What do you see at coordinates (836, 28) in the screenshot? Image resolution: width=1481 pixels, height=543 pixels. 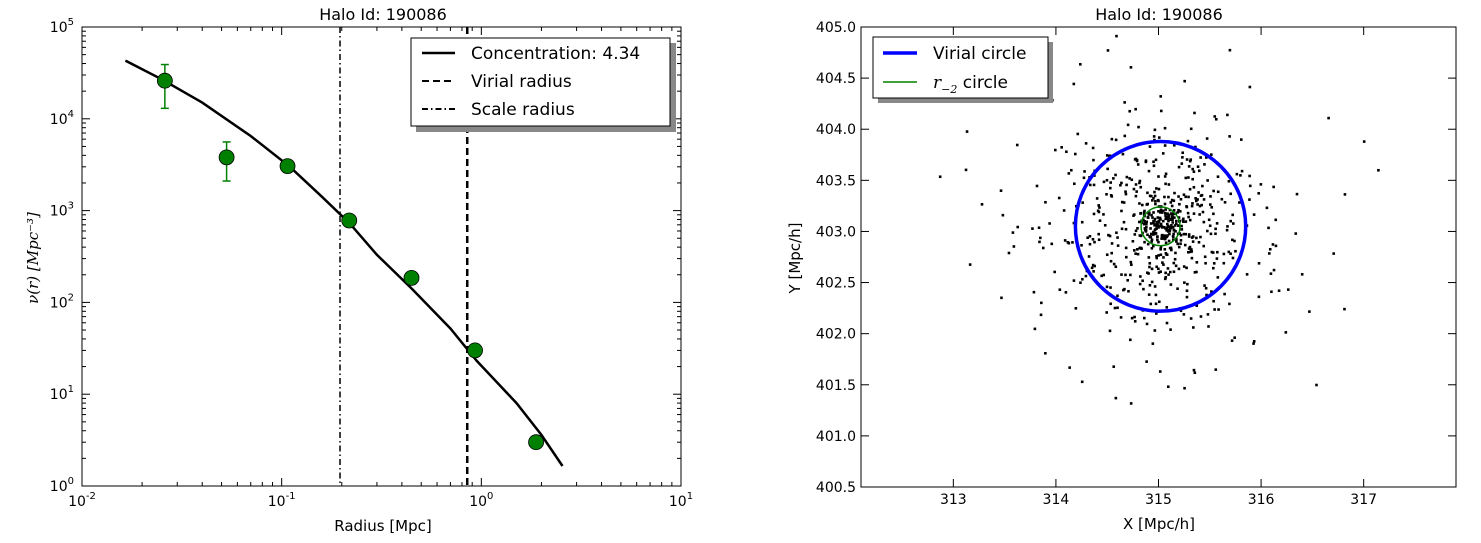 I see `right-y-tick-label: 405.0` at bounding box center [836, 28].